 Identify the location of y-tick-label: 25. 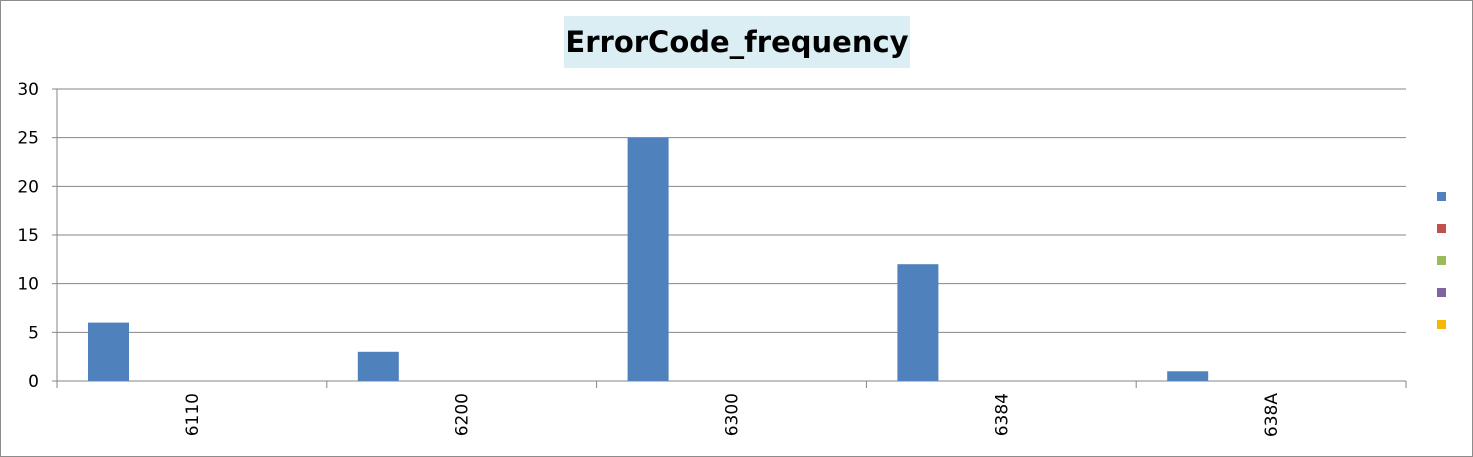
(28, 139).